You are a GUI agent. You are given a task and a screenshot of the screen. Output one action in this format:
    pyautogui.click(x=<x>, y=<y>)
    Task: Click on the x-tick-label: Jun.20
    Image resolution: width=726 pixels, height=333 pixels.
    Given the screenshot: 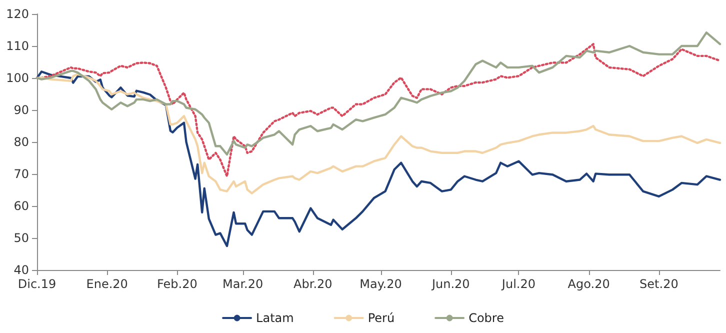 What is the action you would take?
    pyautogui.click(x=450, y=284)
    